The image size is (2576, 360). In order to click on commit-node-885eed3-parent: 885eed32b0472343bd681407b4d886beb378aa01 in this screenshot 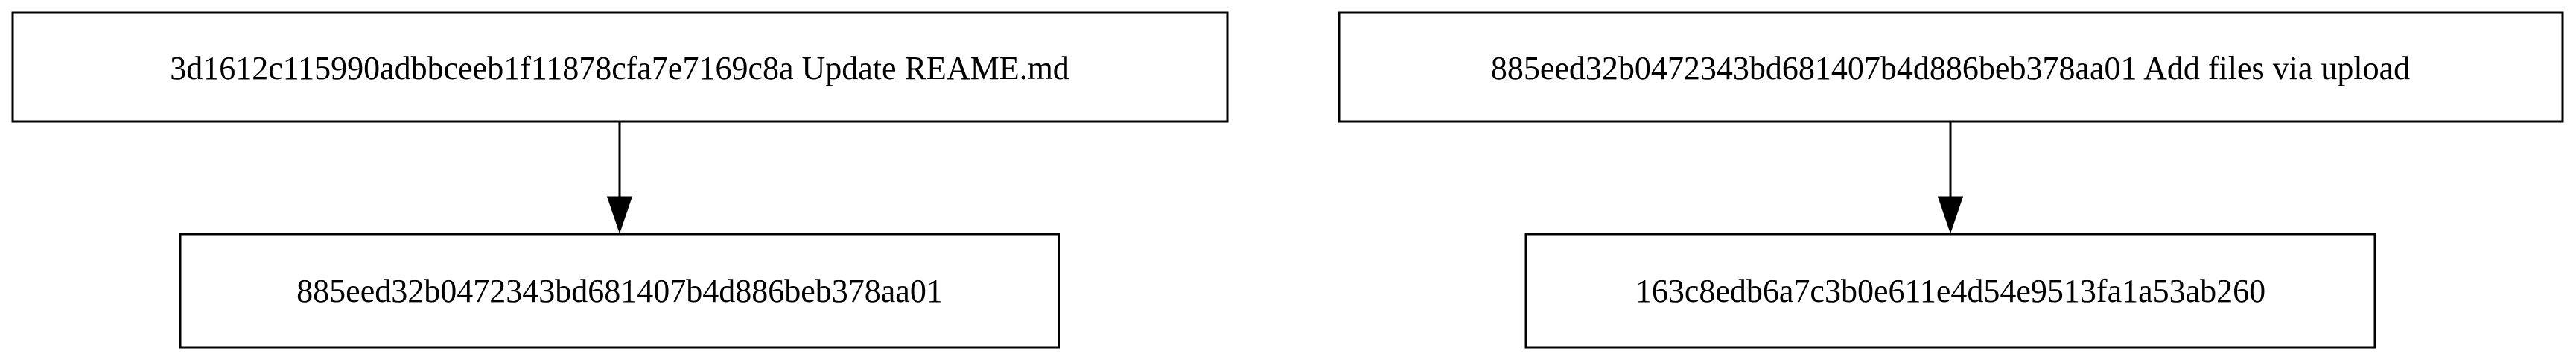, I will do `click(619, 291)`.